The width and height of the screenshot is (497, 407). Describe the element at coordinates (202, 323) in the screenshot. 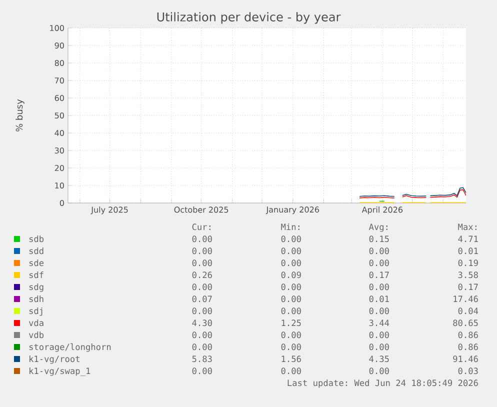

I see `text: 4.30` at that location.